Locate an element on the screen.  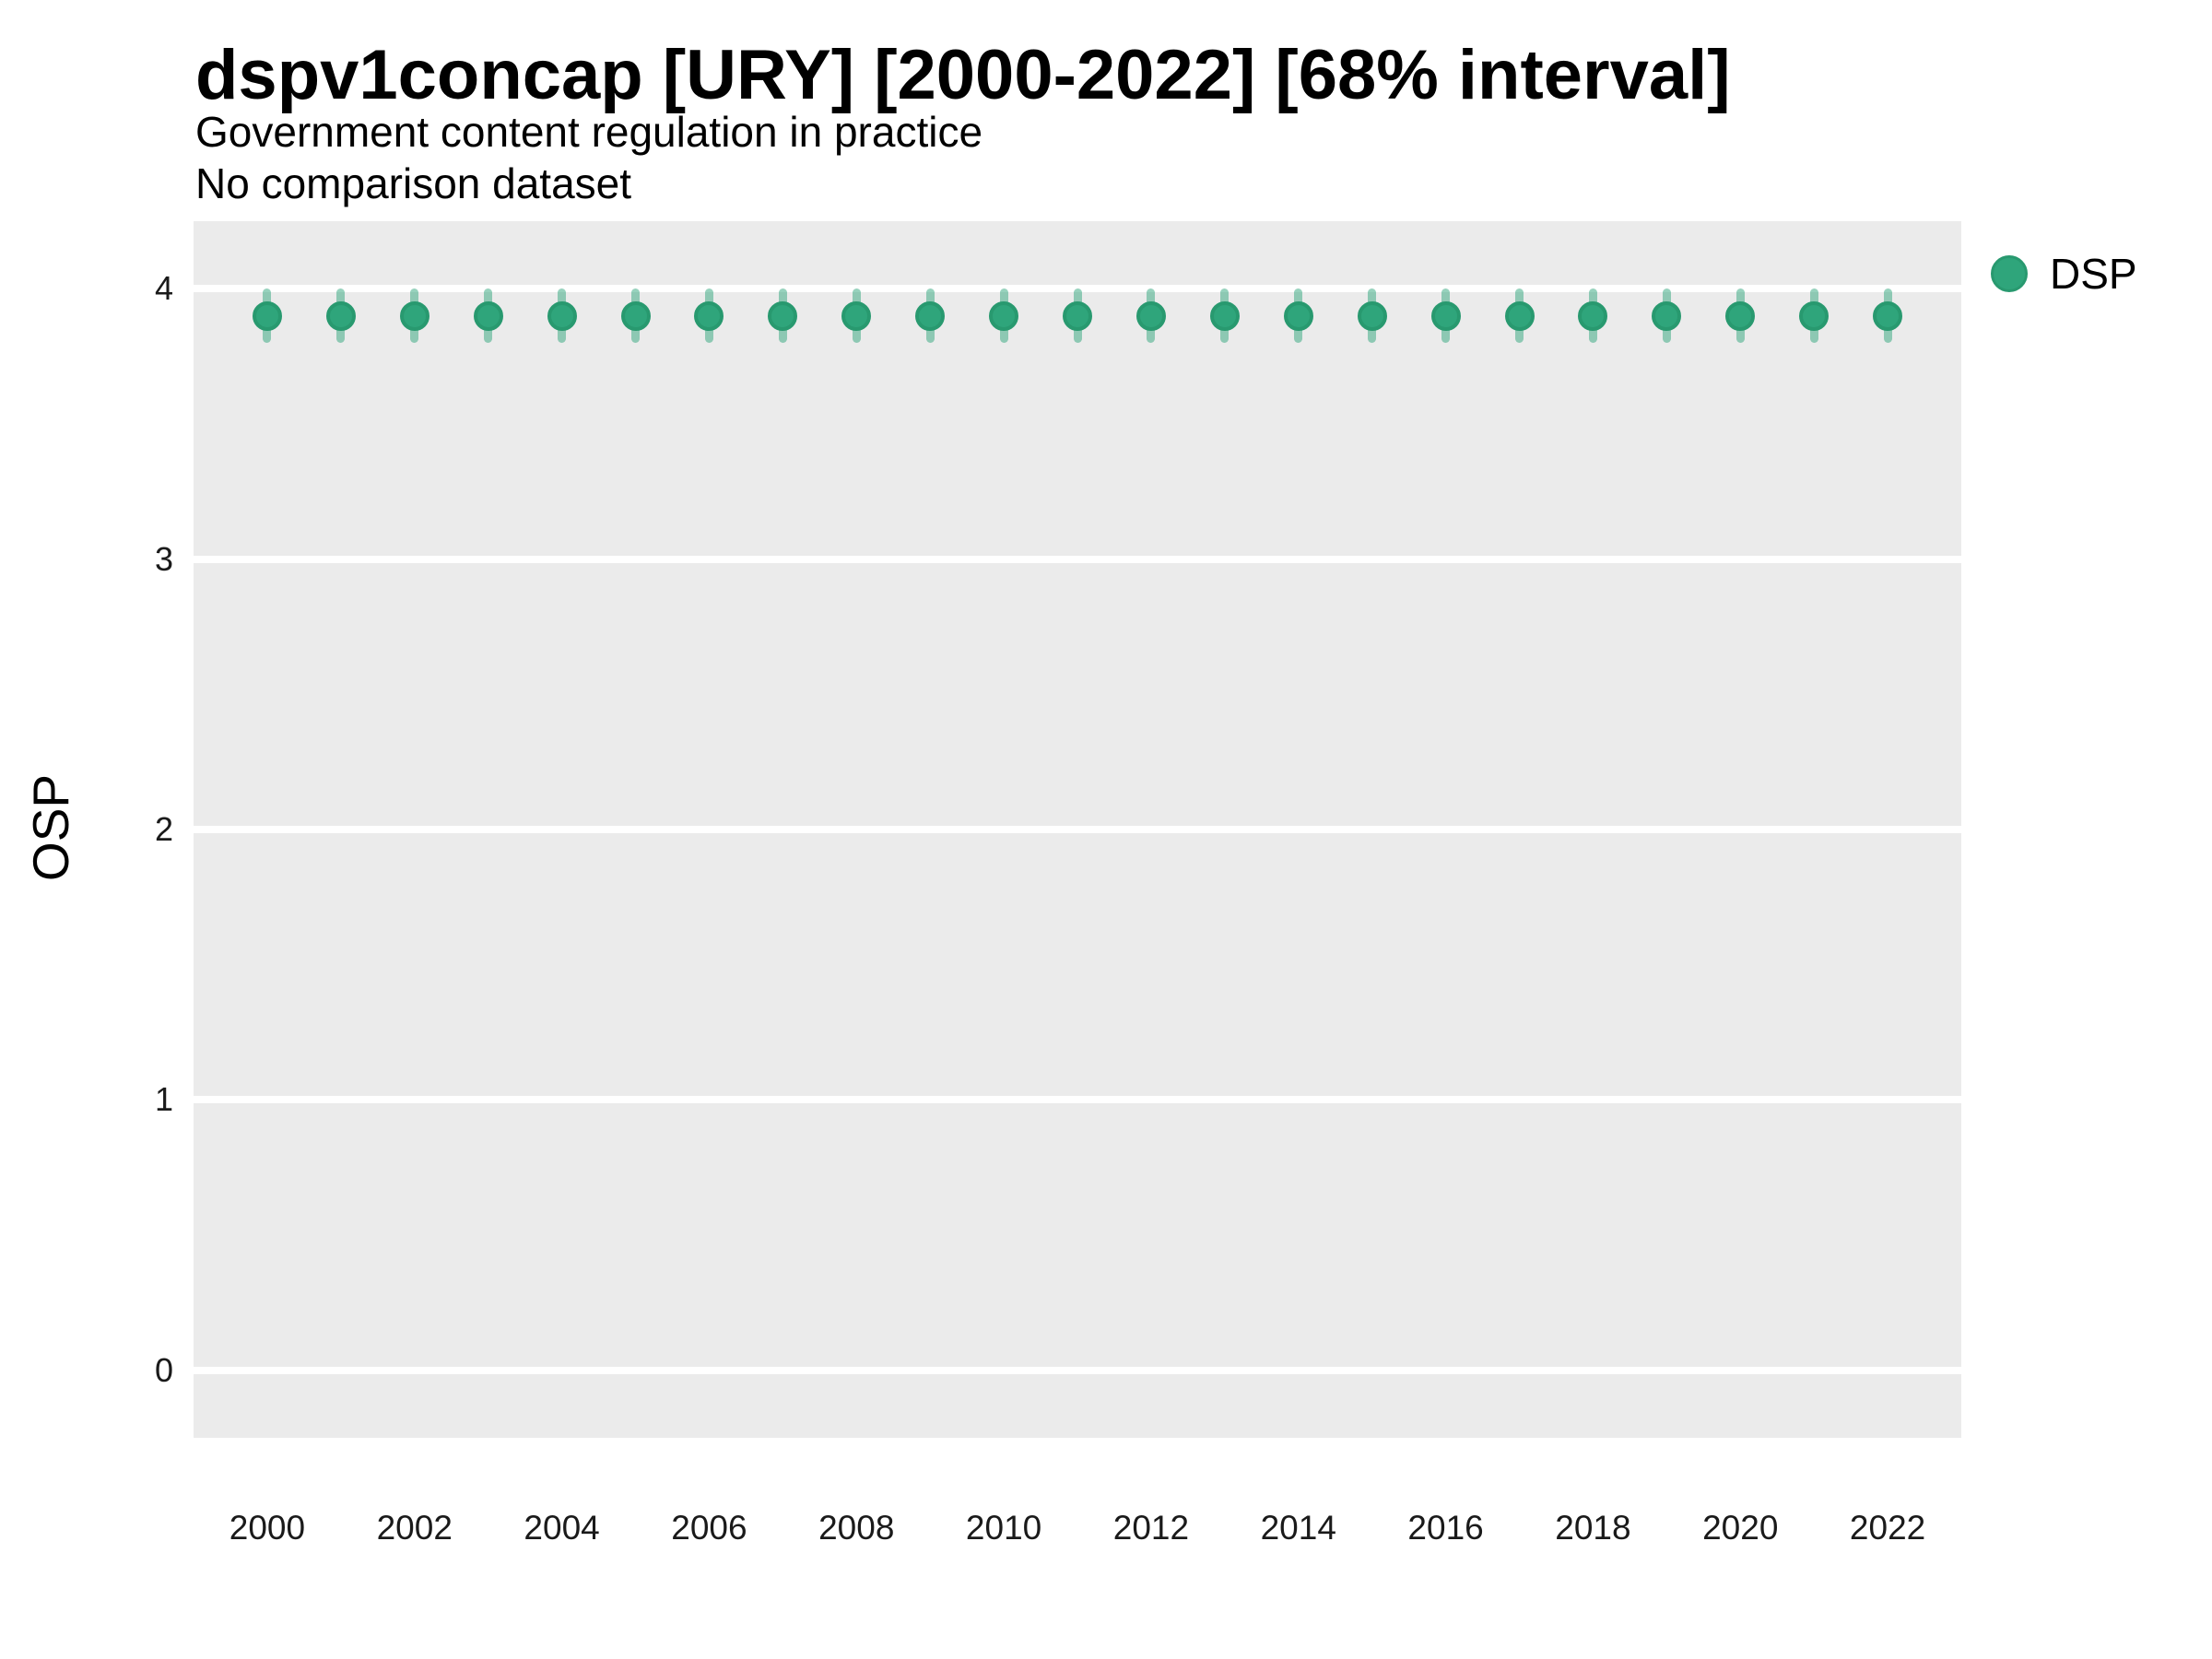
x-tick-label-2008: 2008 is located at coordinates (856, 1528).